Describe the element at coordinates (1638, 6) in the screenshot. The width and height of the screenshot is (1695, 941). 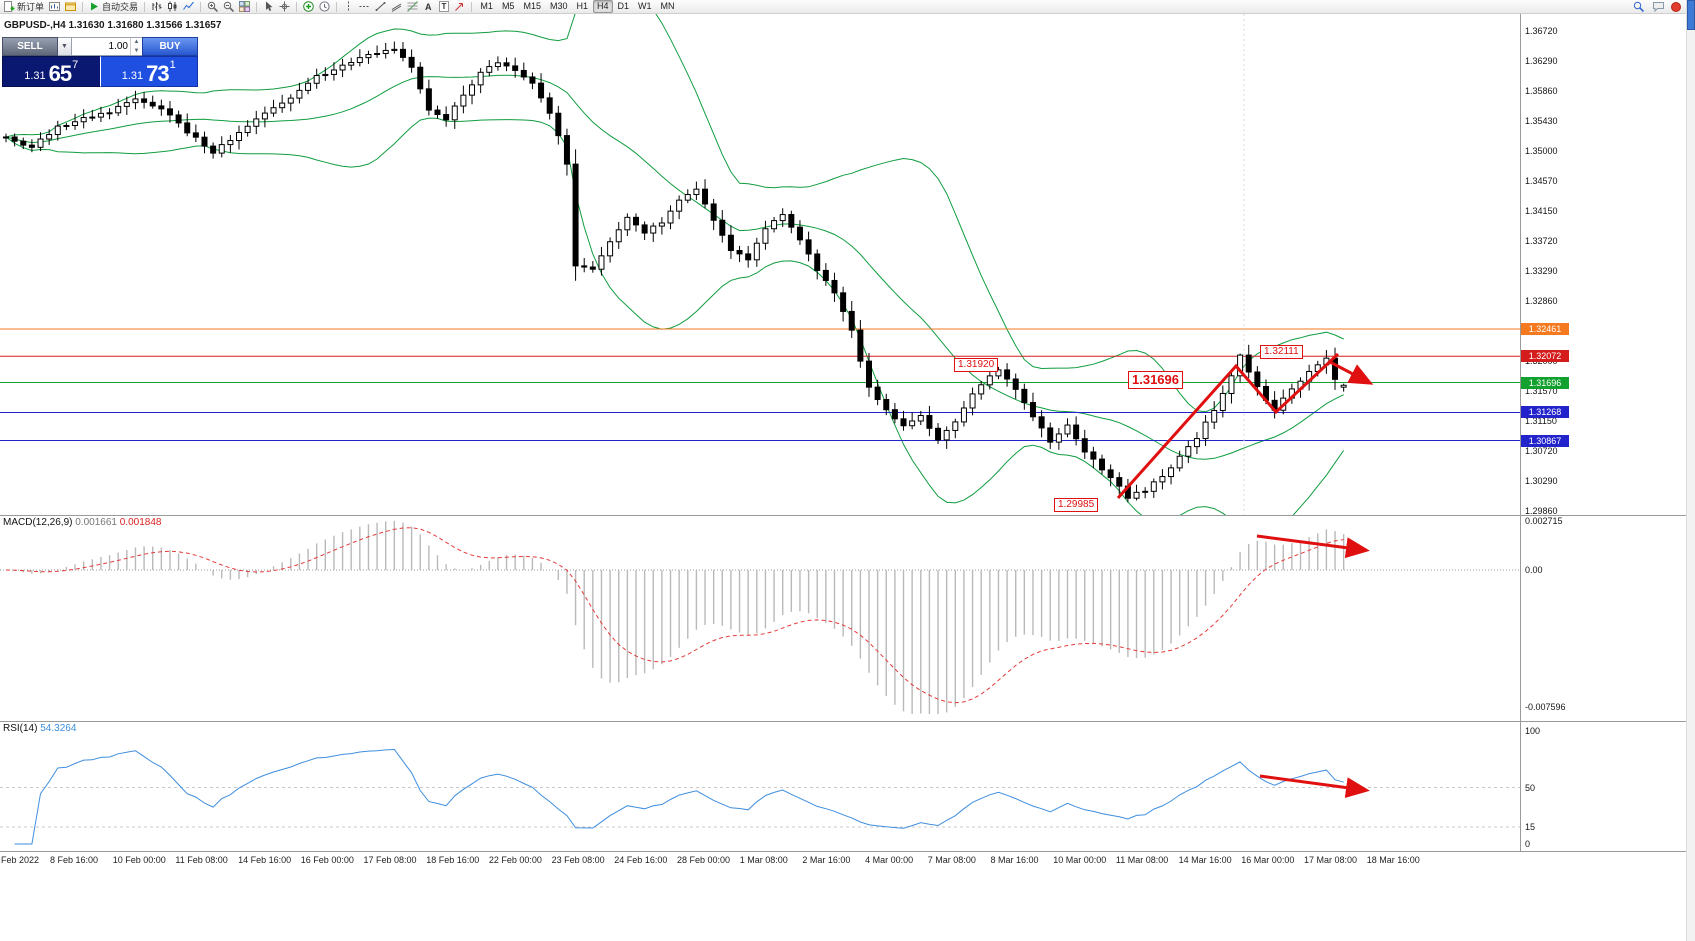
I see `search-button` at that location.